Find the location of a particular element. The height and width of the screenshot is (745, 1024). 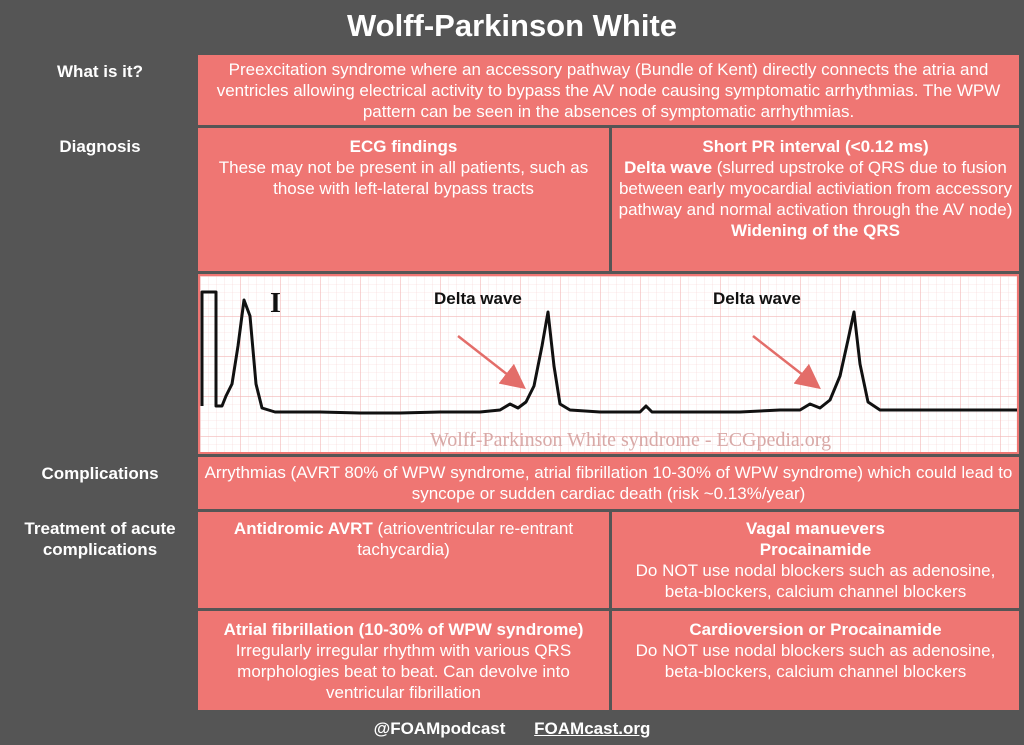

row-label-text: What is it? is located at coordinates (100, 71).